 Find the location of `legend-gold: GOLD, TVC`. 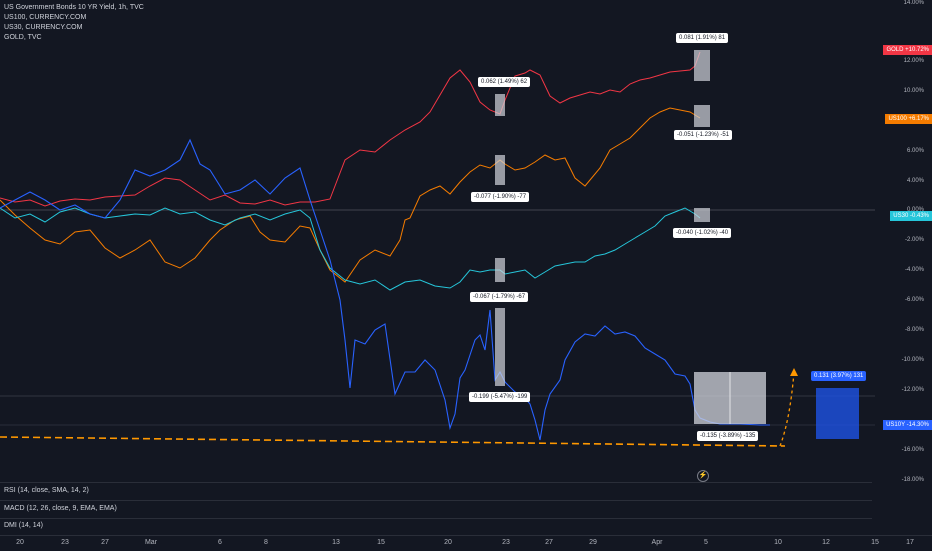

legend-gold: GOLD, TVC is located at coordinates (23, 37).